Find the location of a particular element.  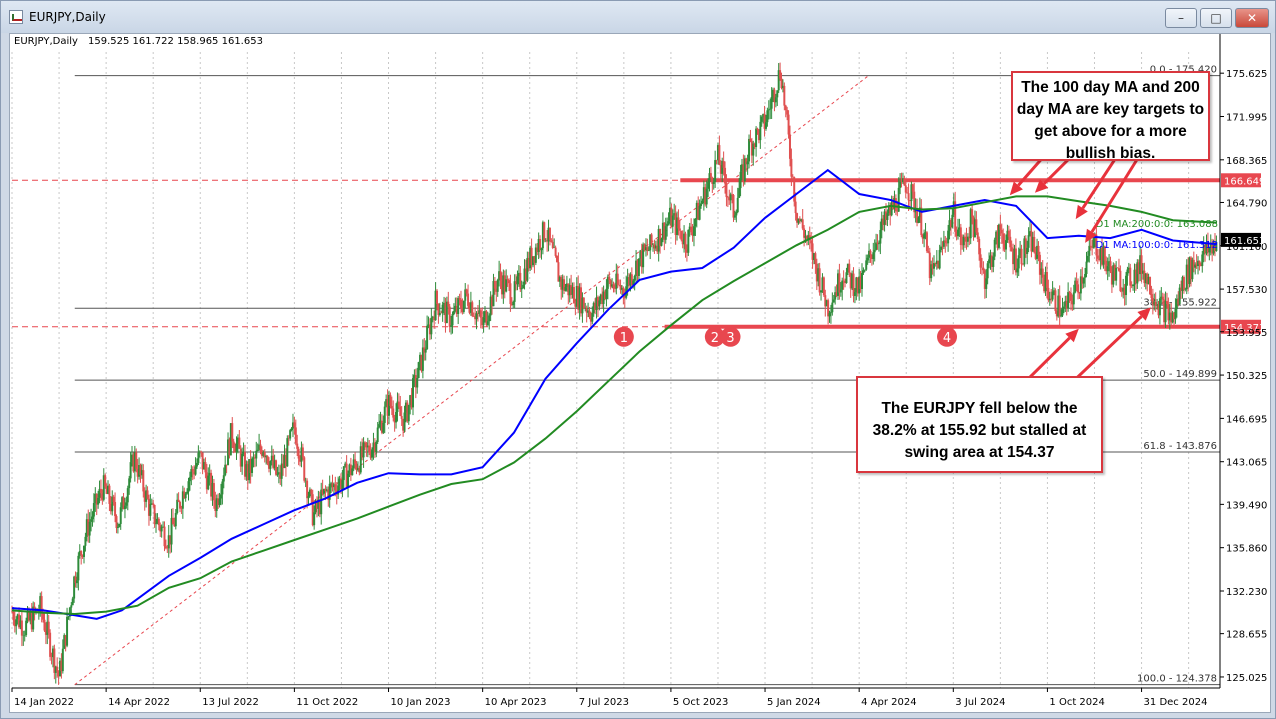

window-title: EURJPY,Daily is located at coordinates (67, 17).